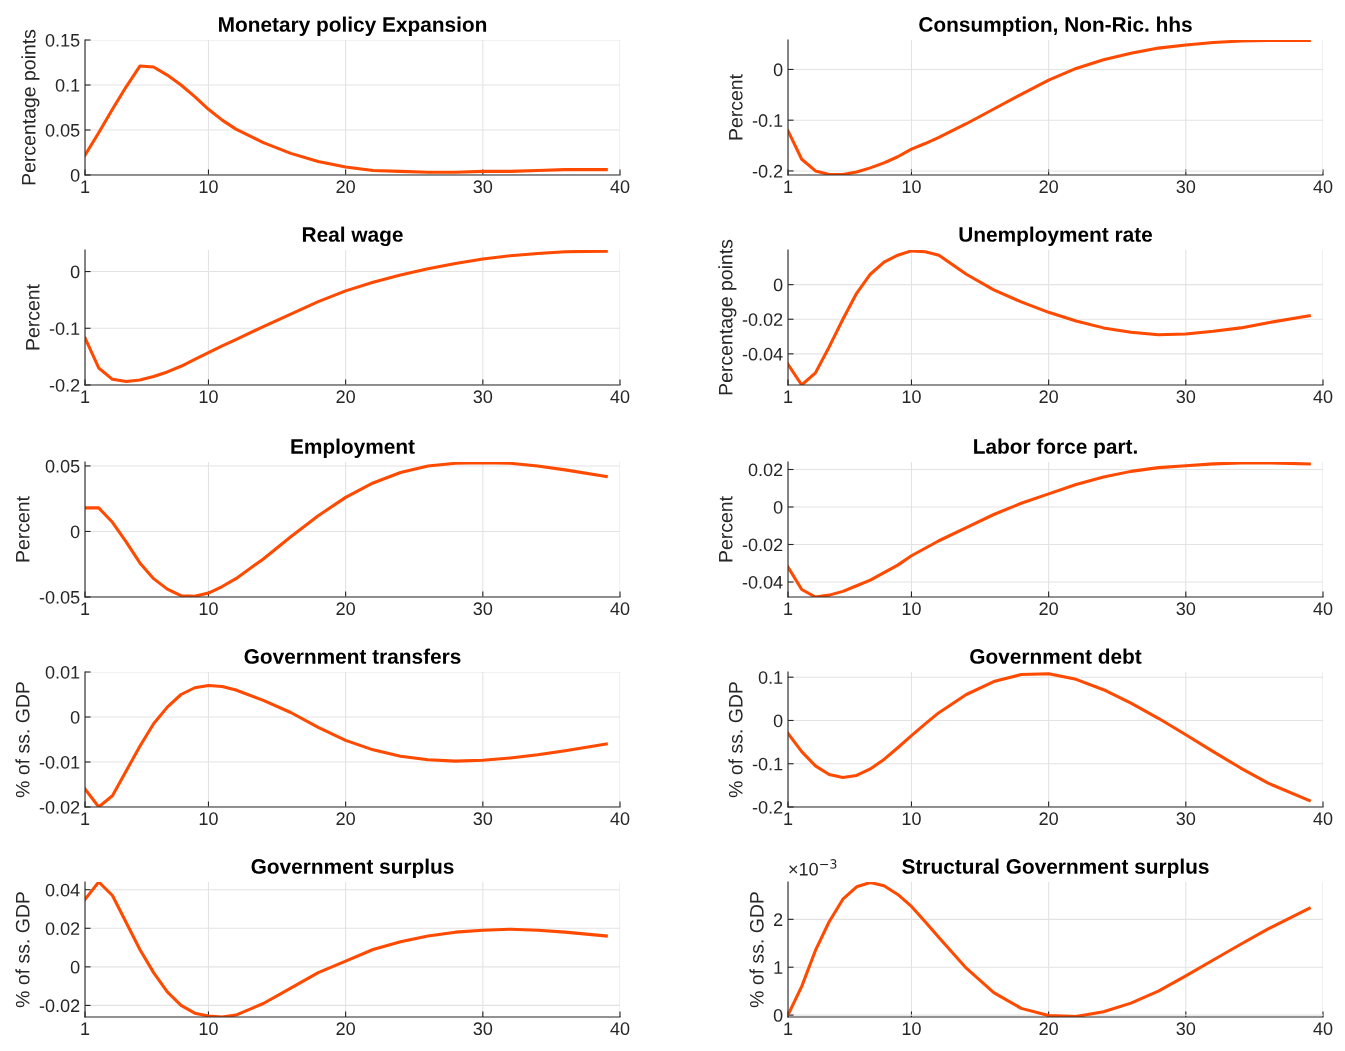  I want to click on chart-title: Consumption, Non-Ric. hhs, so click(1055, 26).